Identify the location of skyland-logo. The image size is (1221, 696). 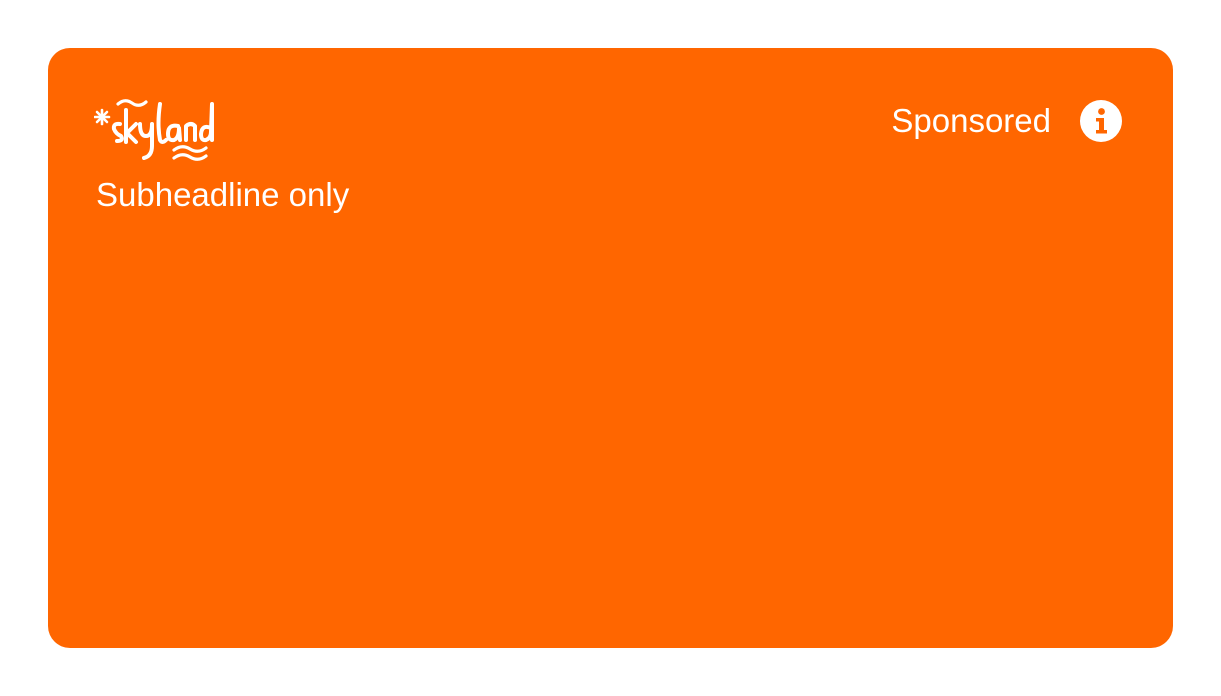
(154, 130).